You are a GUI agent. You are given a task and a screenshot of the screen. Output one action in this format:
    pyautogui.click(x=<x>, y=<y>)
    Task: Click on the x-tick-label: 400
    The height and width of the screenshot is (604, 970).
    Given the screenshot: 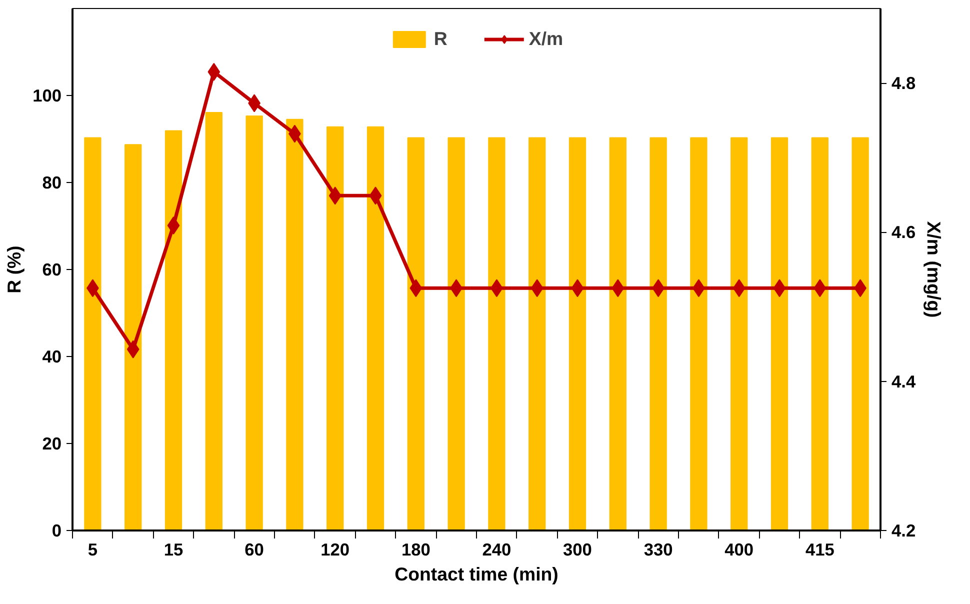 What is the action you would take?
    pyautogui.click(x=739, y=550)
    